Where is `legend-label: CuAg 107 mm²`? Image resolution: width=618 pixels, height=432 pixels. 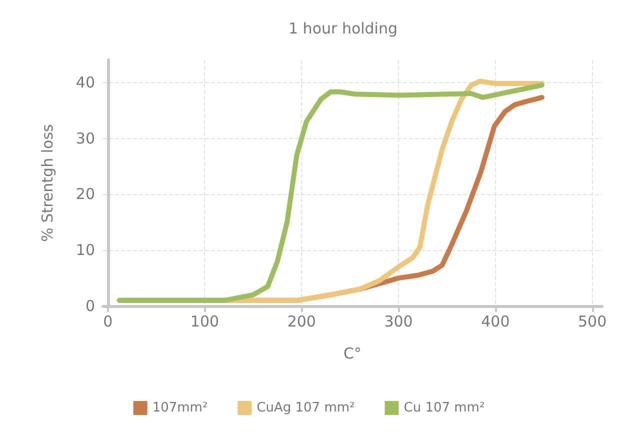 legend-label: CuAg 107 mm² is located at coordinates (305, 408).